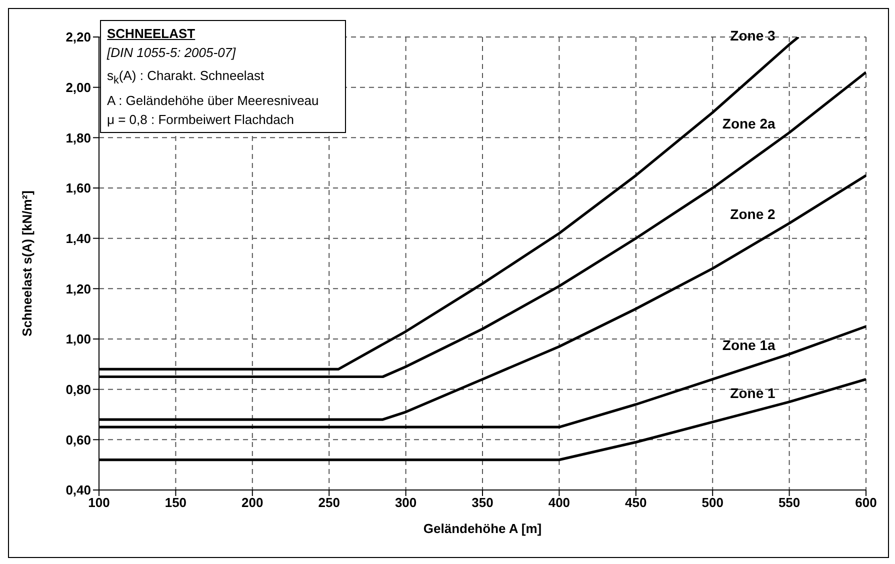  I want to click on y-tick-label: 2,00, so click(78, 87).